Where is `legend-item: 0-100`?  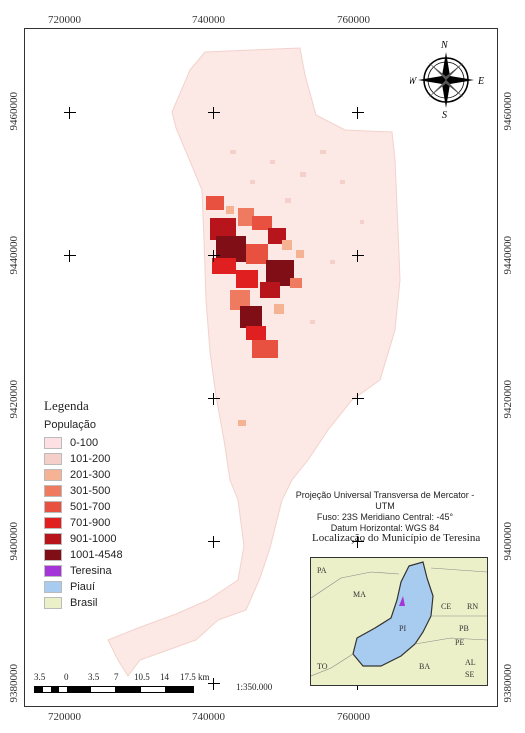 legend-item: 0-100 is located at coordinates (71, 443).